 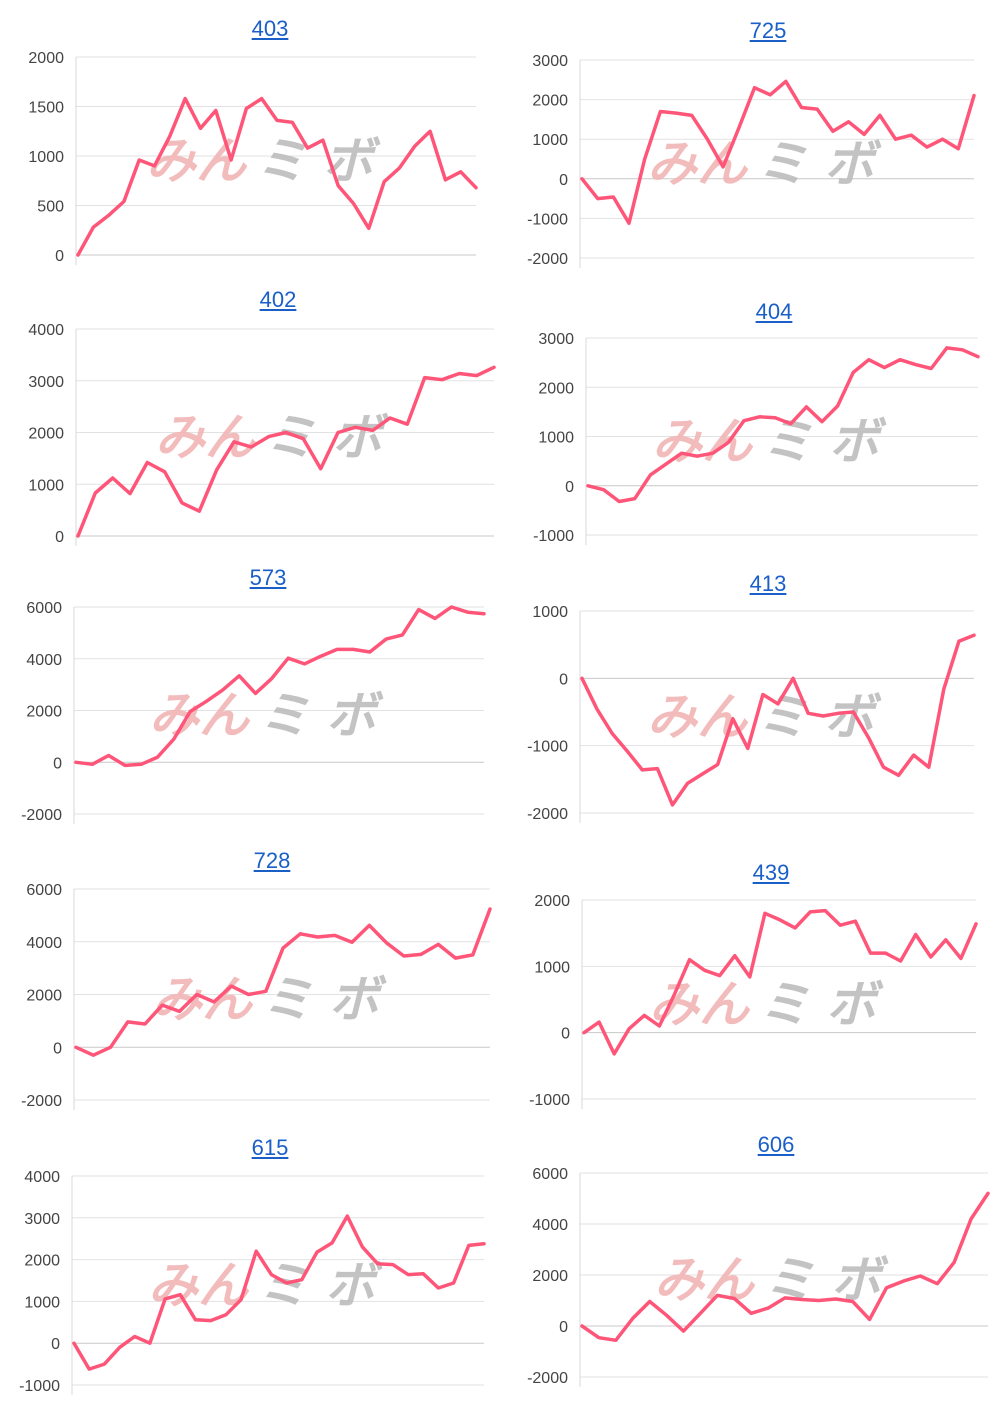 I want to click on line-chart: 3000200010000-1000みんミ ボ, so click(x=756, y=438).